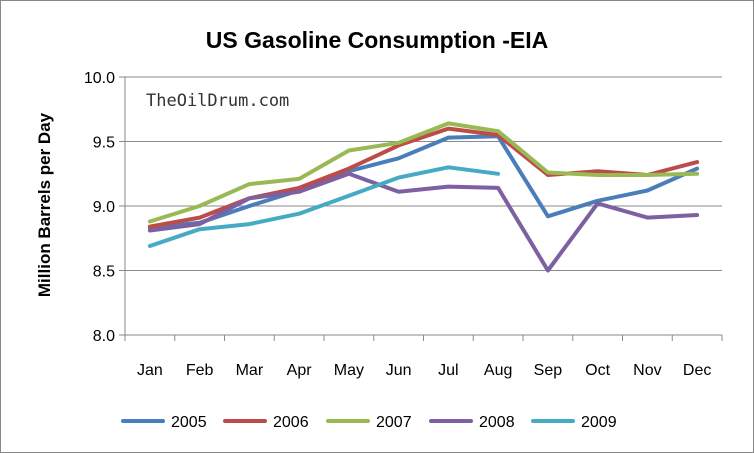  What do you see at coordinates (548, 370) in the screenshot?
I see `x-tick-label: Sep` at bounding box center [548, 370].